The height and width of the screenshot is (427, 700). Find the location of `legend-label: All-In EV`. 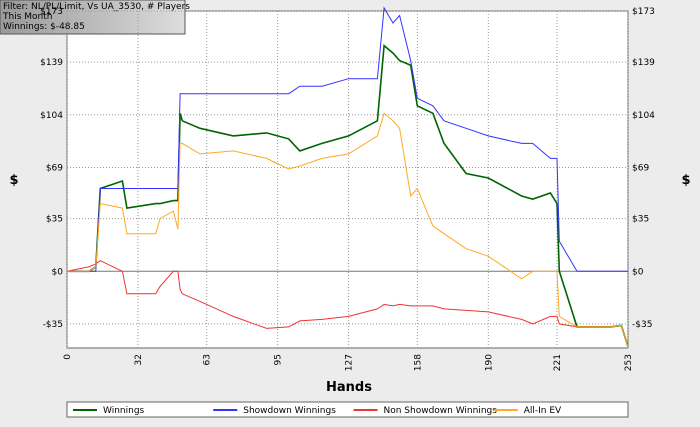

legend-label: All-In EV is located at coordinates (543, 411).